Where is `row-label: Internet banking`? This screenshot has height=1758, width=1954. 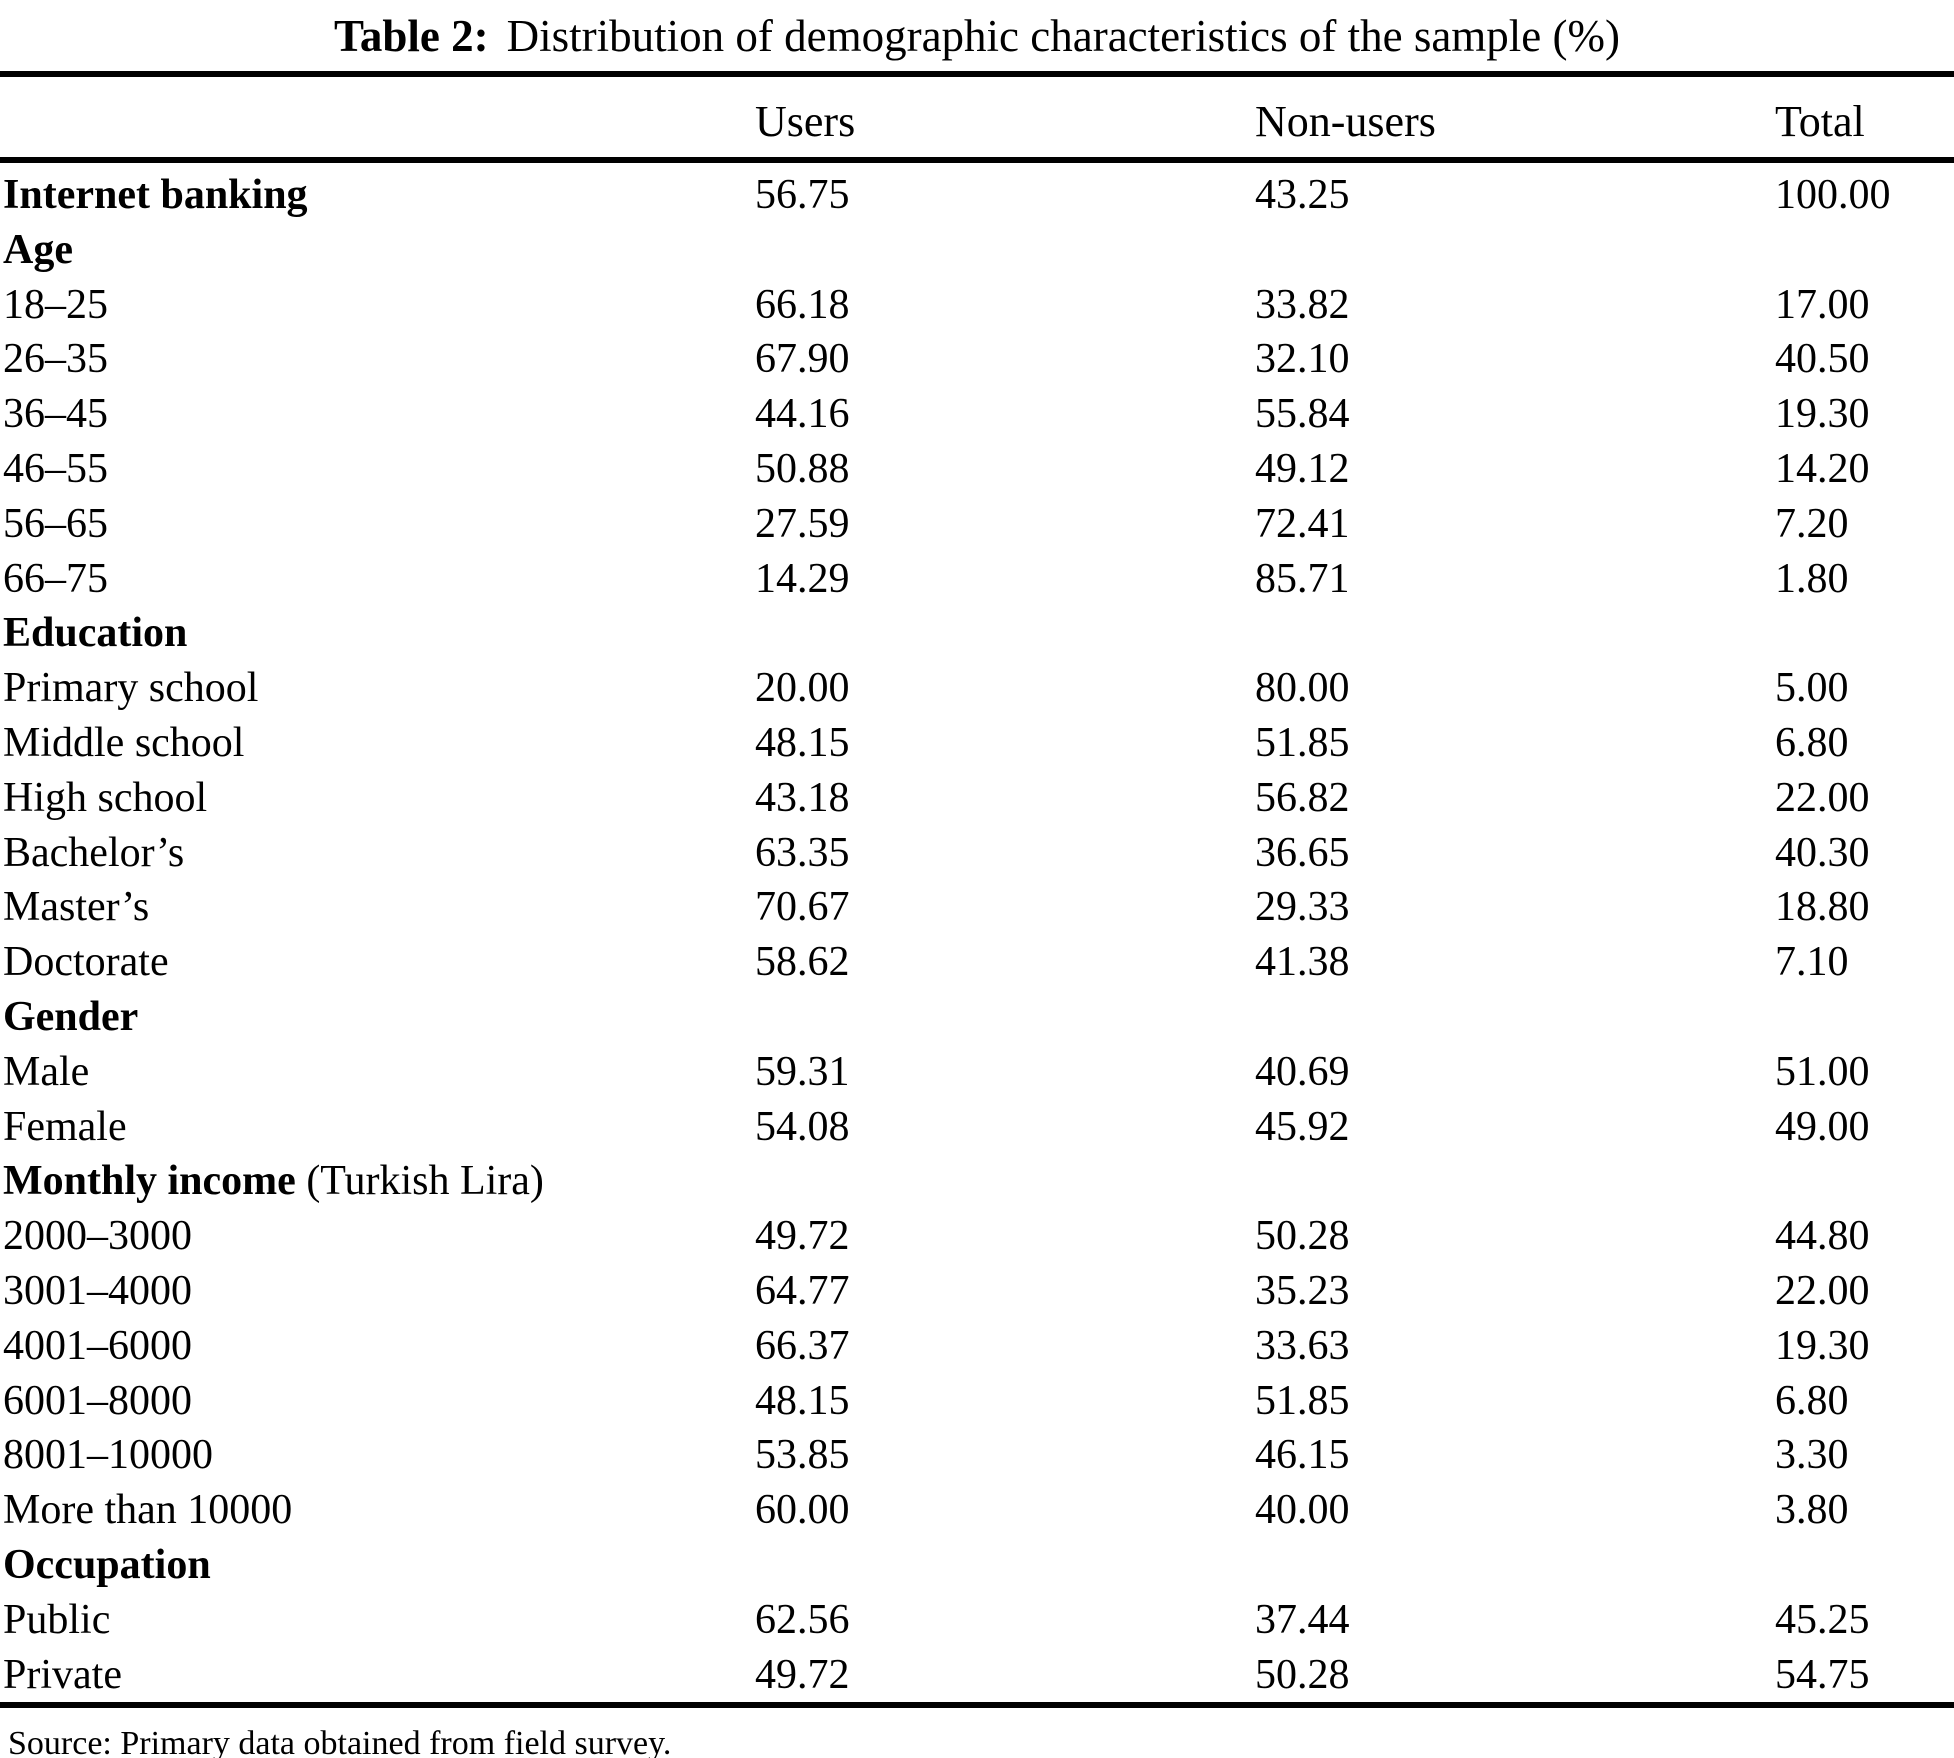
row-label: Internet banking is located at coordinates (377, 195).